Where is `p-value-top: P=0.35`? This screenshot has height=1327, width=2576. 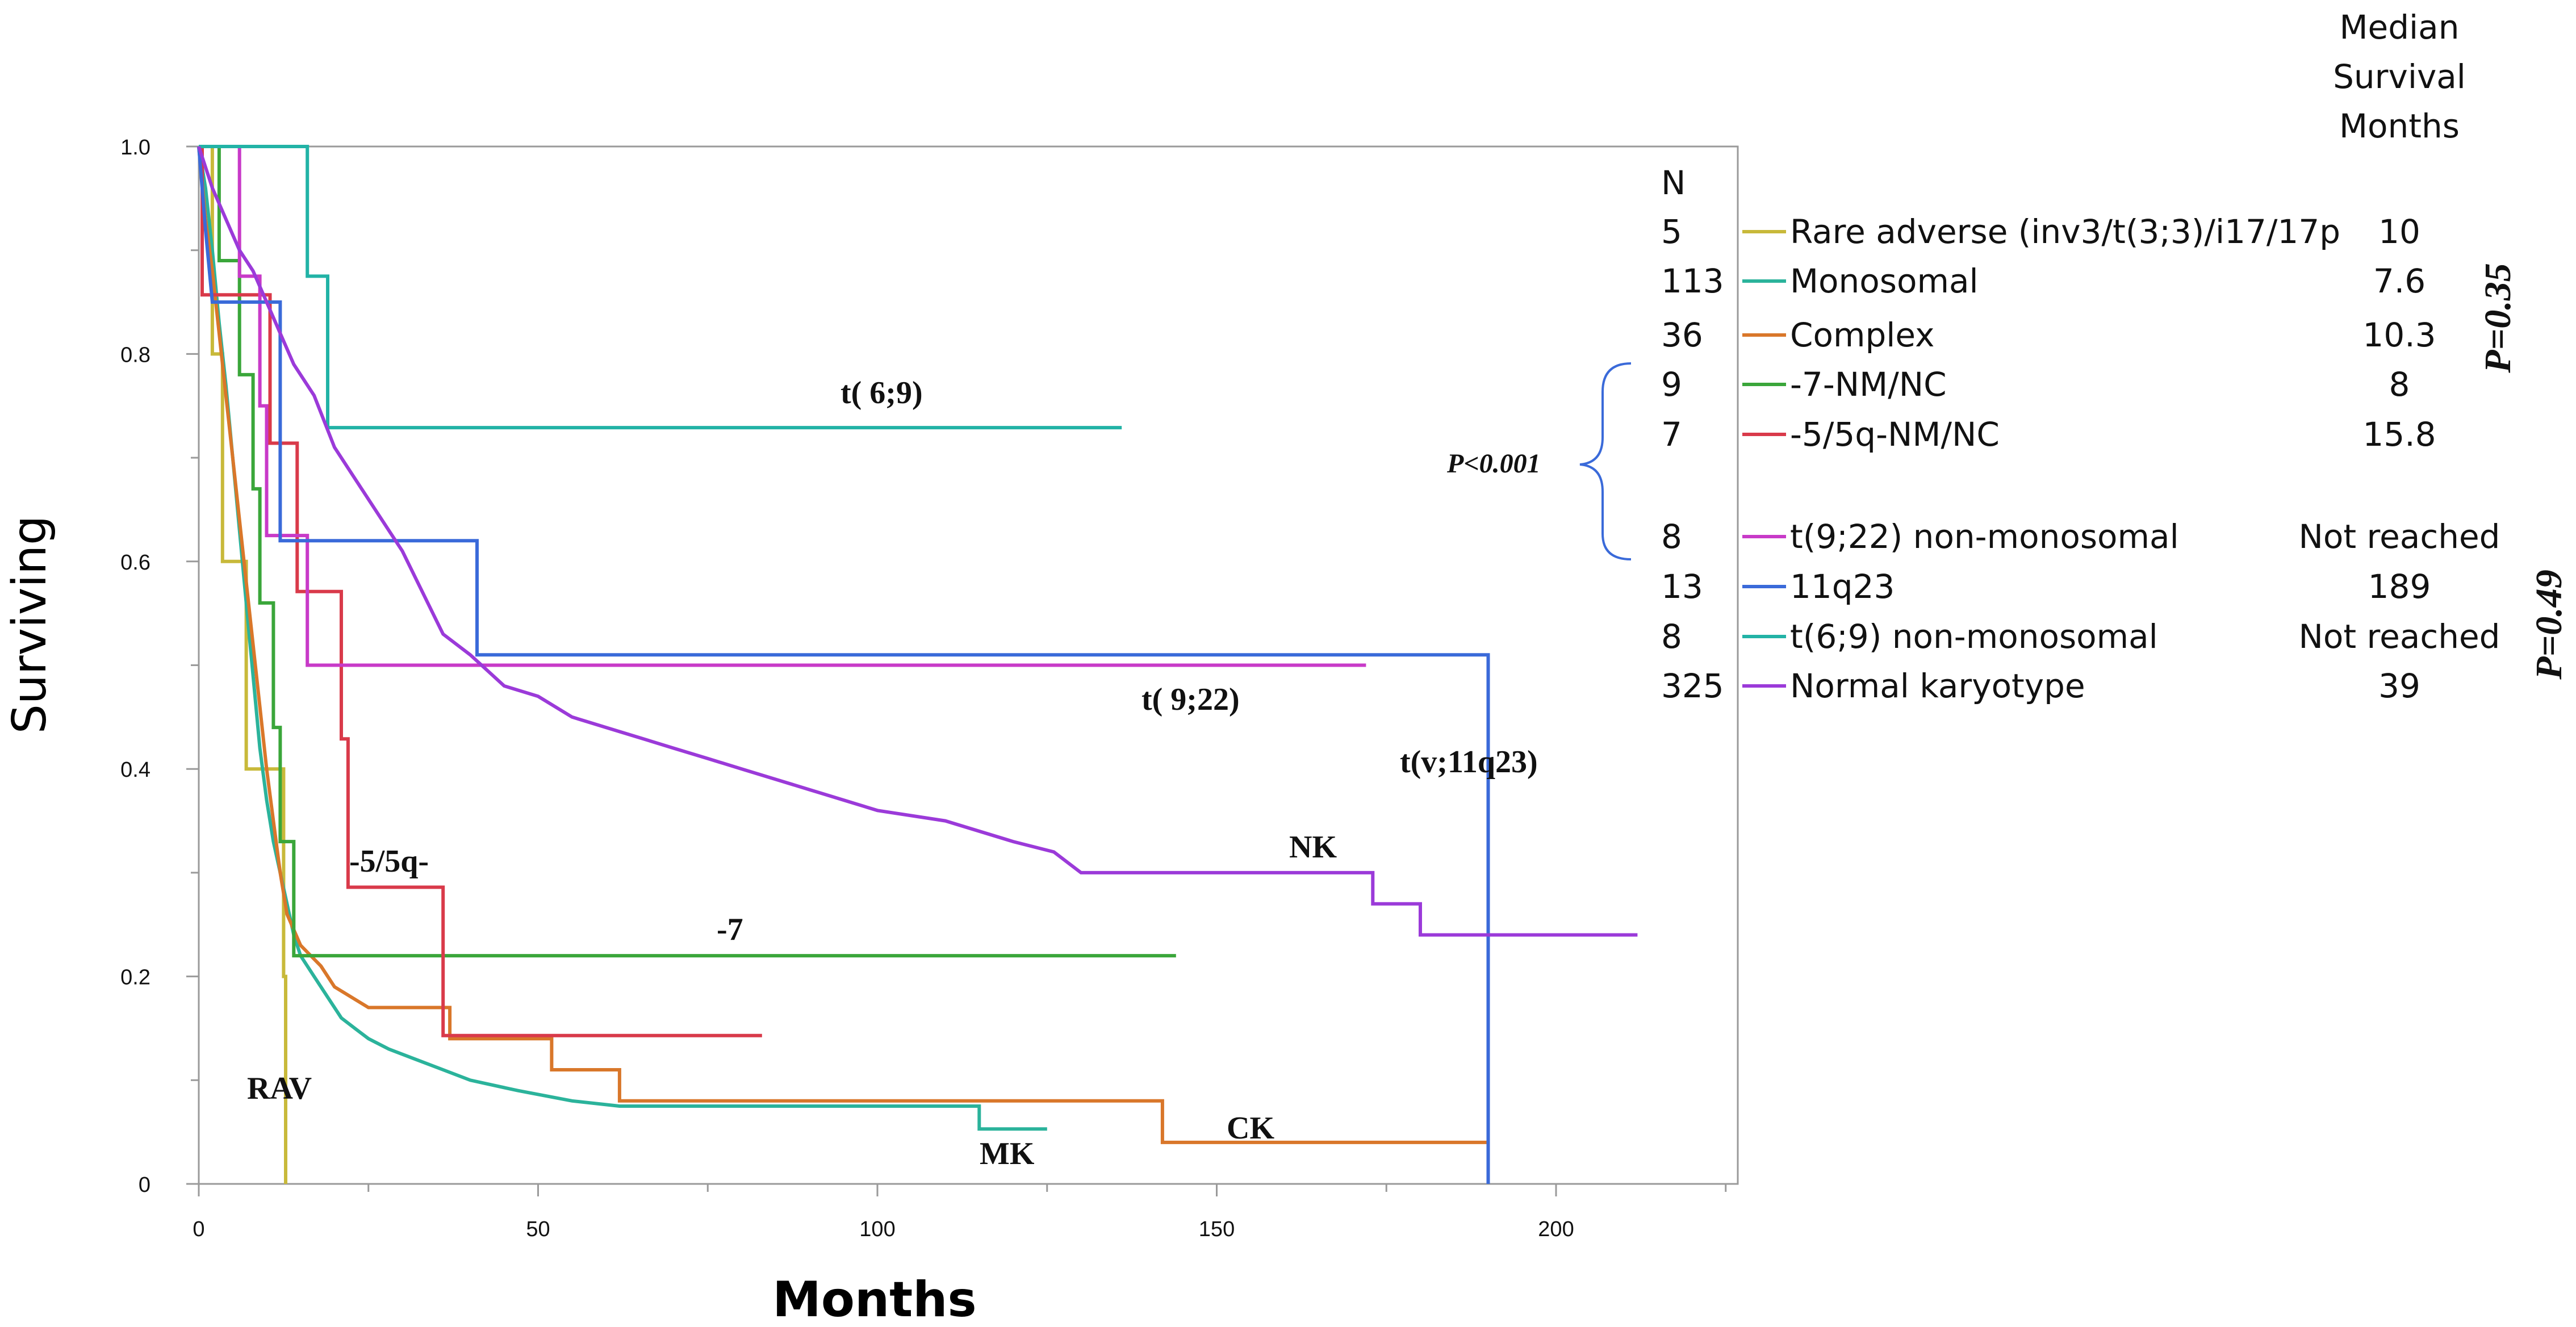
p-value-top: P=0.35 is located at coordinates (2498, 318).